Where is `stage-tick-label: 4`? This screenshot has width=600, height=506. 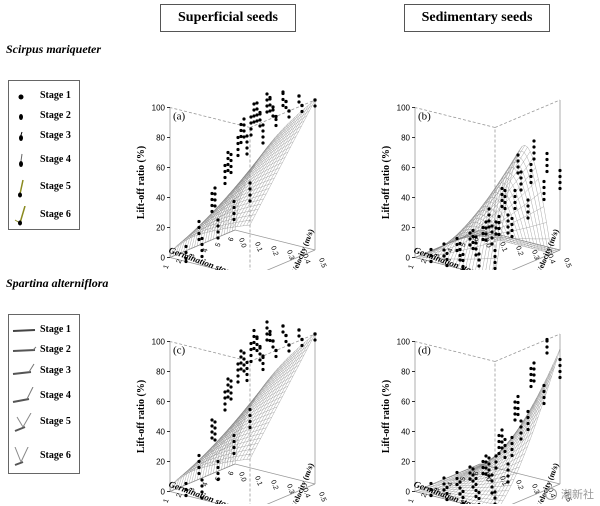 stage-tick-label: 4 is located at coordinates (206, 250).